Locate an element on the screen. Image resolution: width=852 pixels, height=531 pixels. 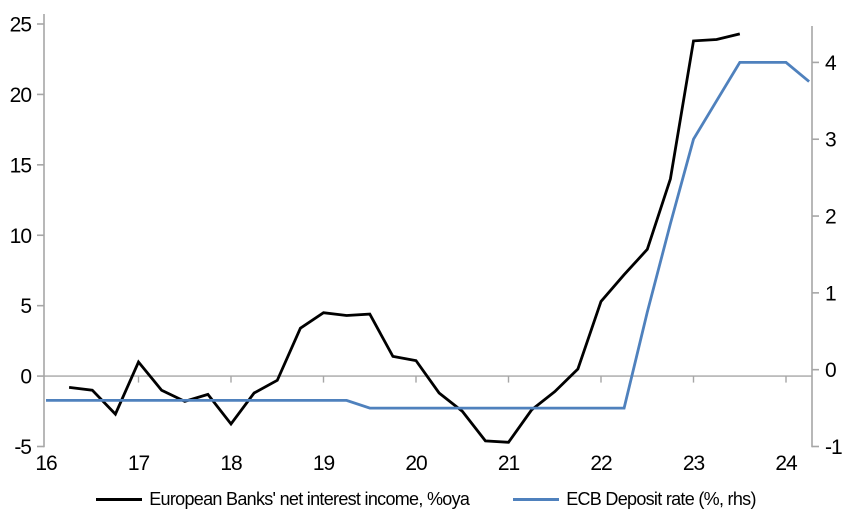
x-axis-tick-label: 21 is located at coordinates (509, 463).